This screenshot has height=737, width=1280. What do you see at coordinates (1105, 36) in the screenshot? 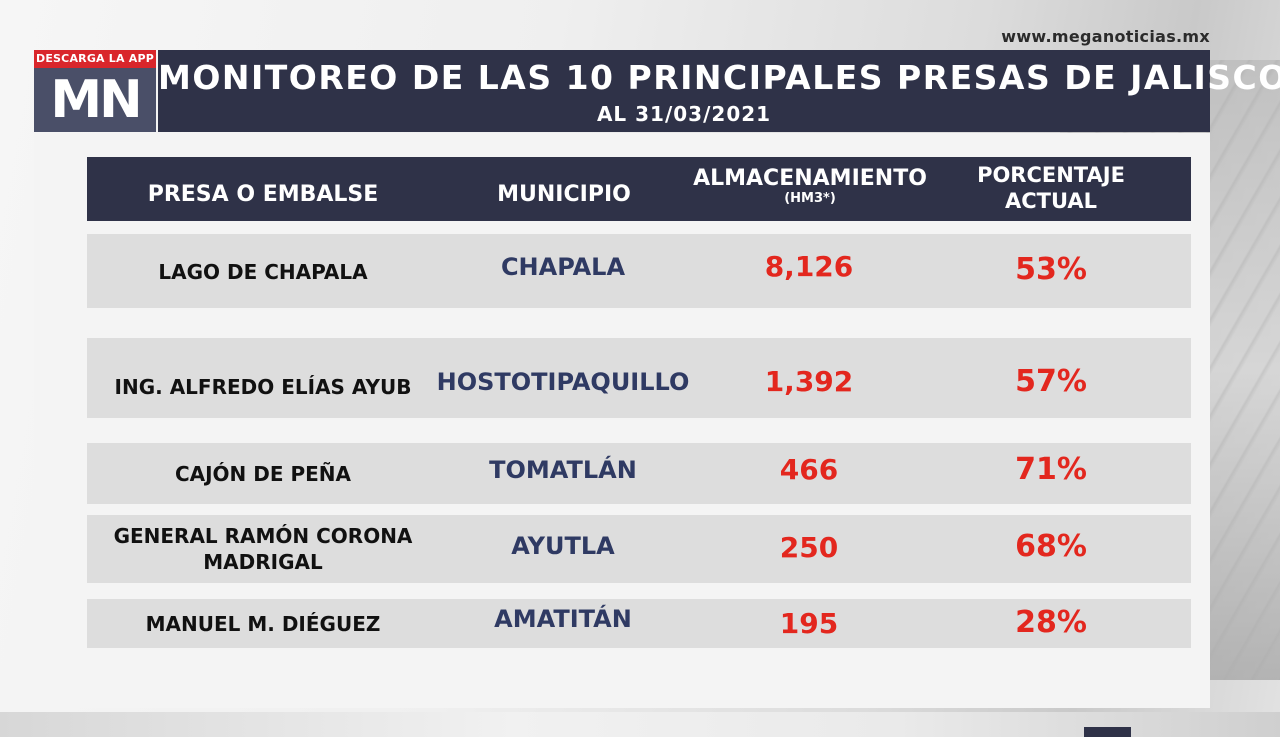
I see `website-url: www.meganoticias.mx` at bounding box center [1105, 36].